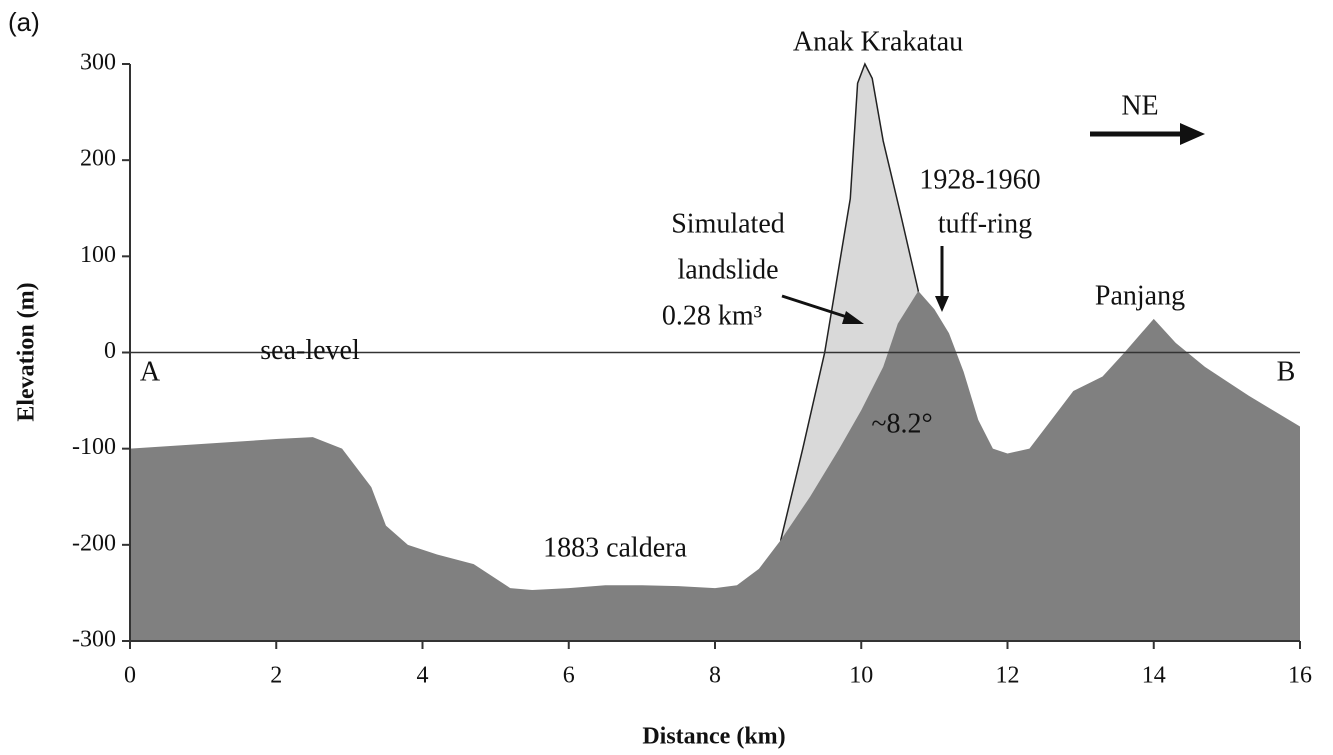  Describe the element at coordinates (712, 315) in the screenshot. I see `annotation: 0.28 km³` at that location.